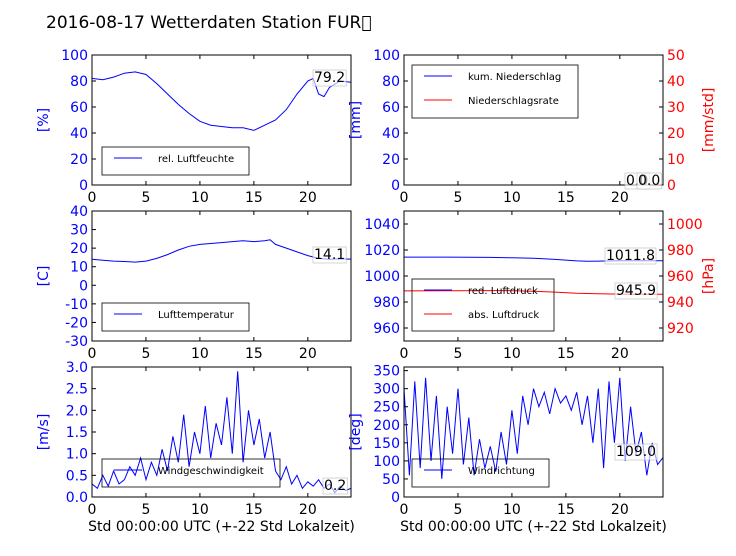 This screenshot has width=736, height=556. What do you see at coordinates (676, 56) in the screenshot?
I see `precipitation-y2-tick-label: 50` at bounding box center [676, 56].